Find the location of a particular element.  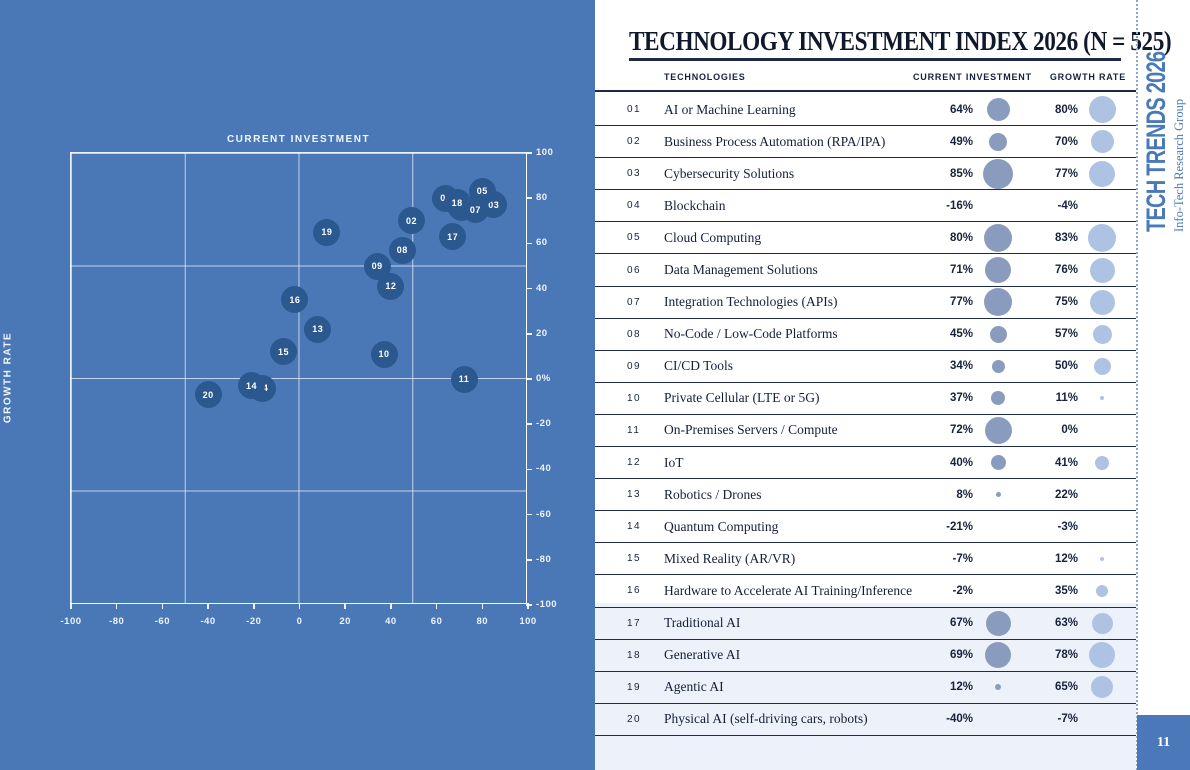

y-tick-label: -20 is located at coordinates (544, 424).